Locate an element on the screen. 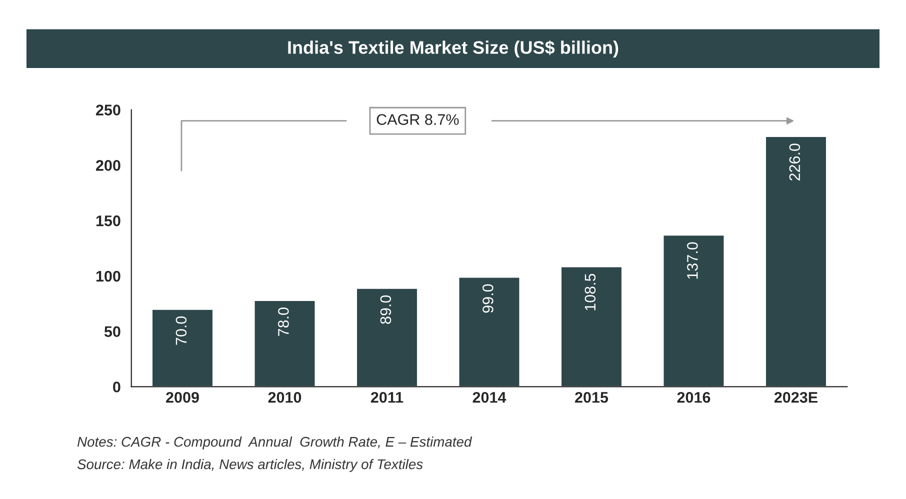 This screenshot has height=499, width=906. data-label: 89.0 is located at coordinates (386, 309).